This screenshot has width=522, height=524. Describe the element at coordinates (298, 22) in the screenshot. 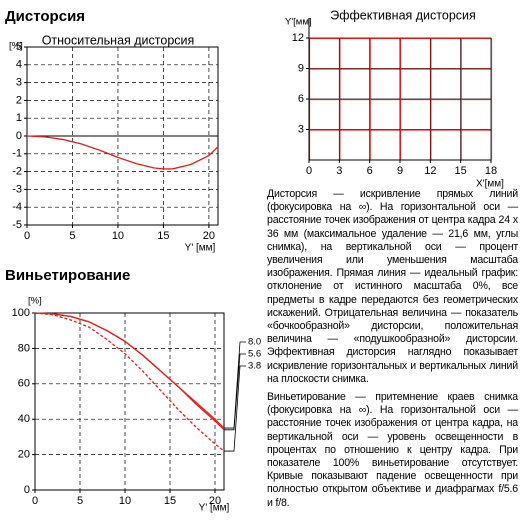

I see `y-axis-label: Y'[мм]` at that location.